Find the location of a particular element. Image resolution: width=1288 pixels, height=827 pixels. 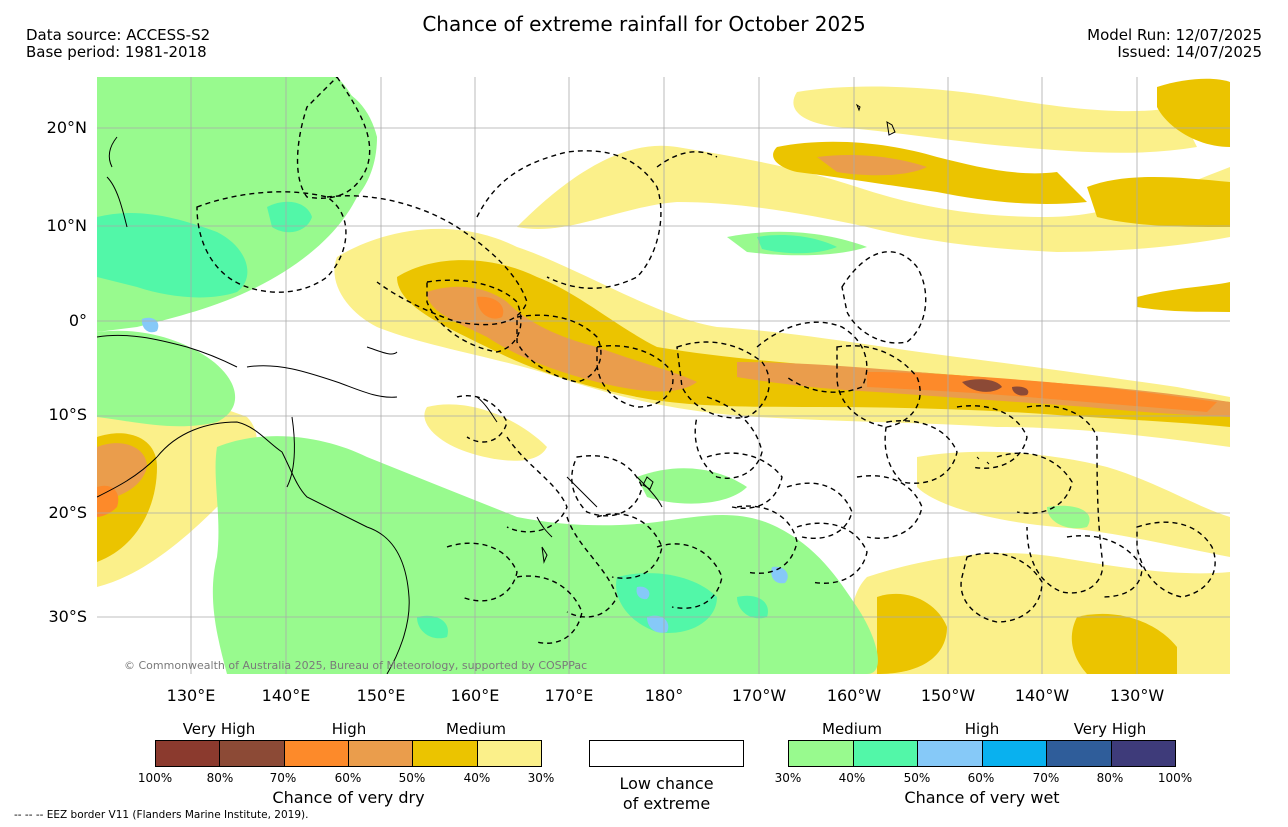

lon-label-140e: 140°E is located at coordinates (286, 695).